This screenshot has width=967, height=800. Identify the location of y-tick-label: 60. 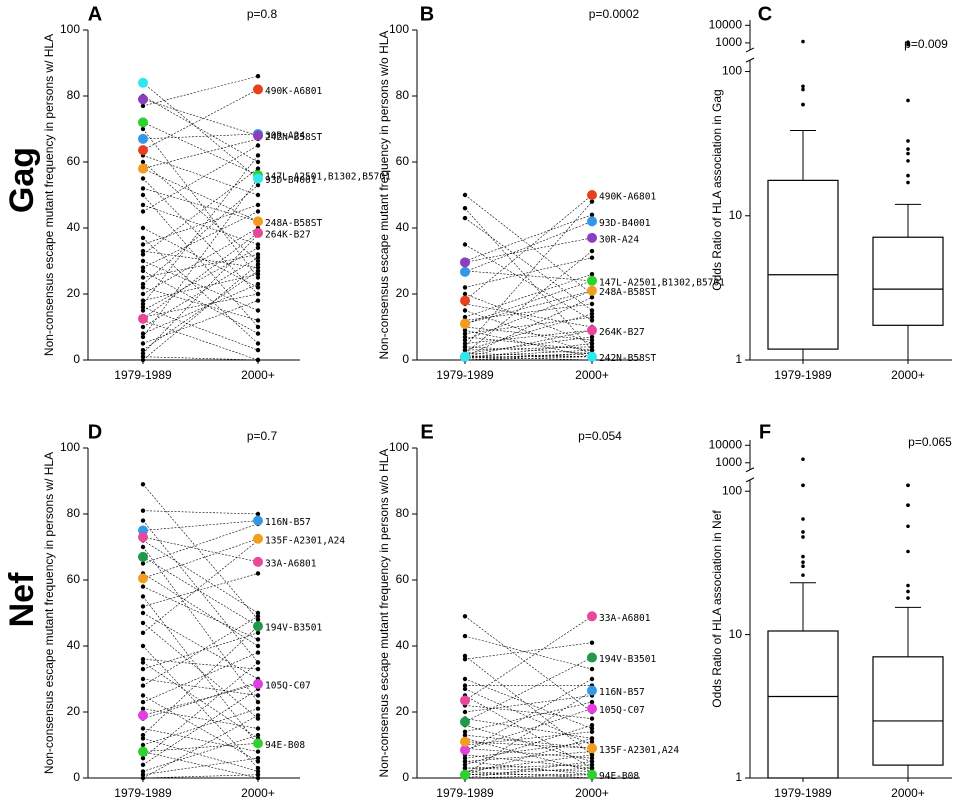
(74, 161).